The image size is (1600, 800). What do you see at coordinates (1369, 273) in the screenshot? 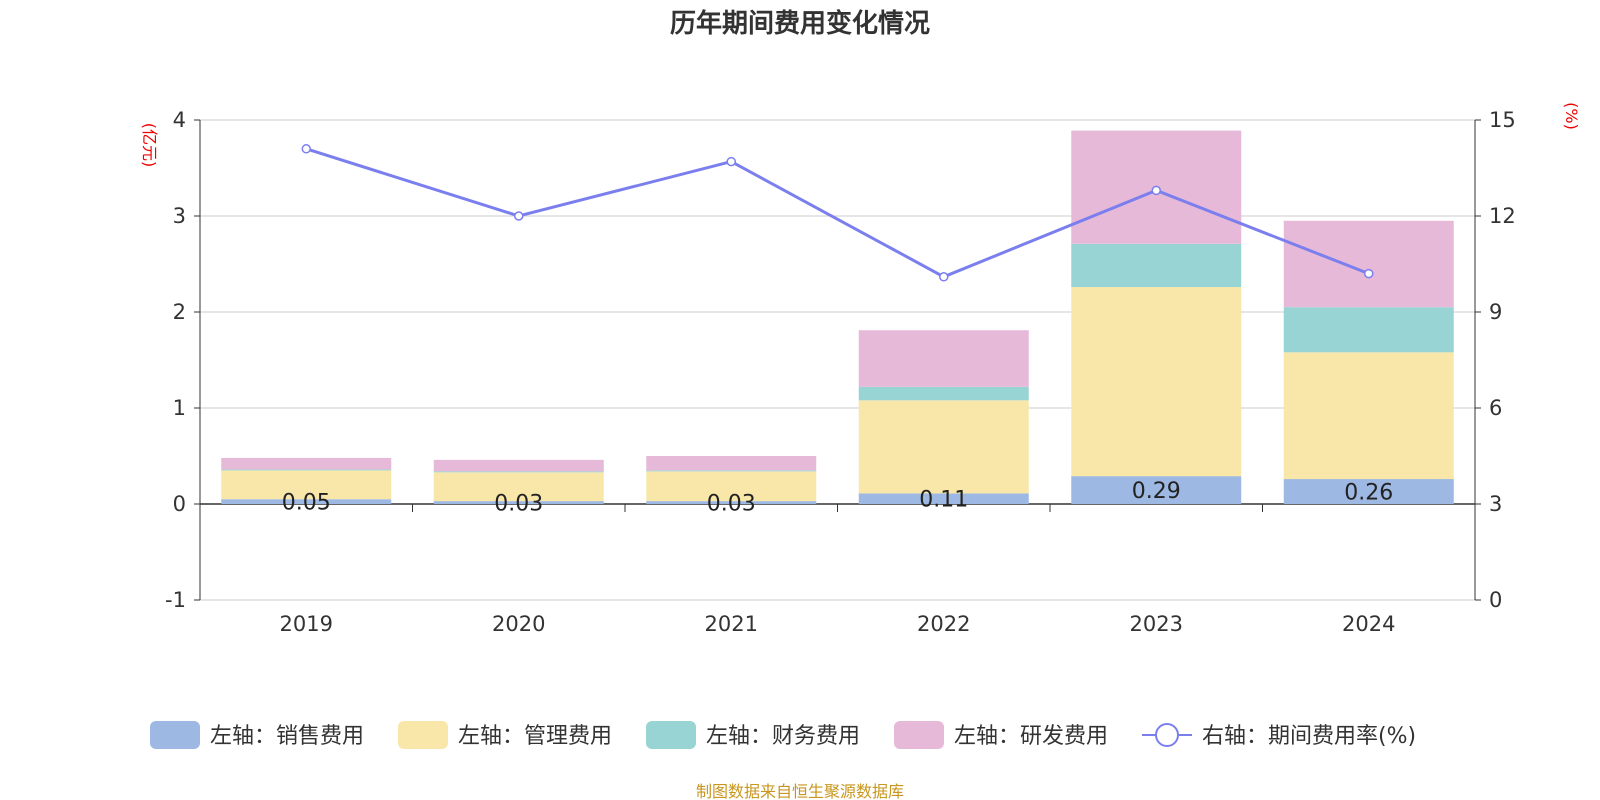
I see `rate-point-2024` at bounding box center [1369, 273].